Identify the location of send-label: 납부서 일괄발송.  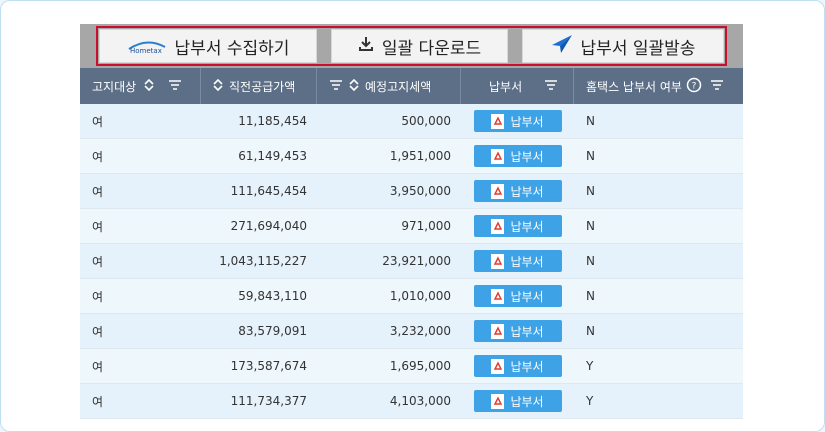
(638, 48).